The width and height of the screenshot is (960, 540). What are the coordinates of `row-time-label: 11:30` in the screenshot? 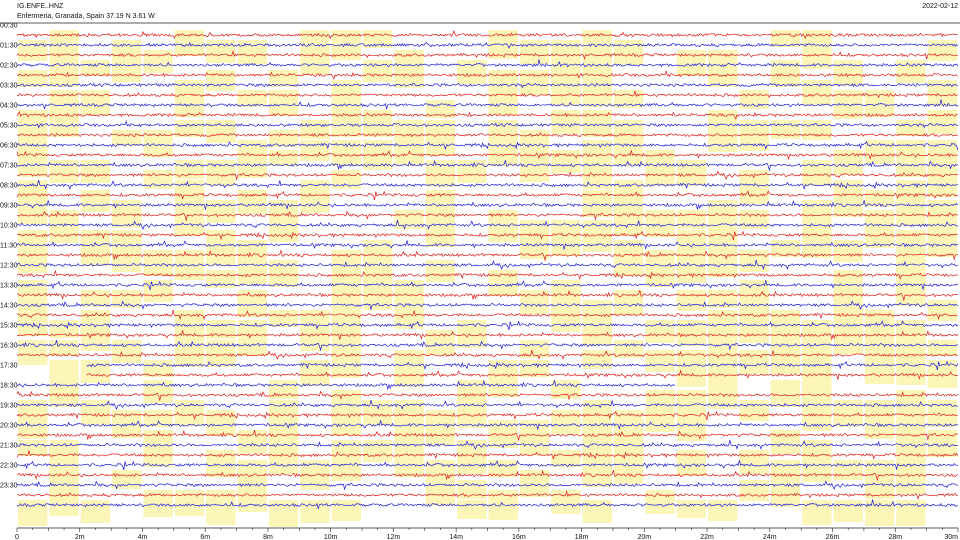 It's located at (8, 246).